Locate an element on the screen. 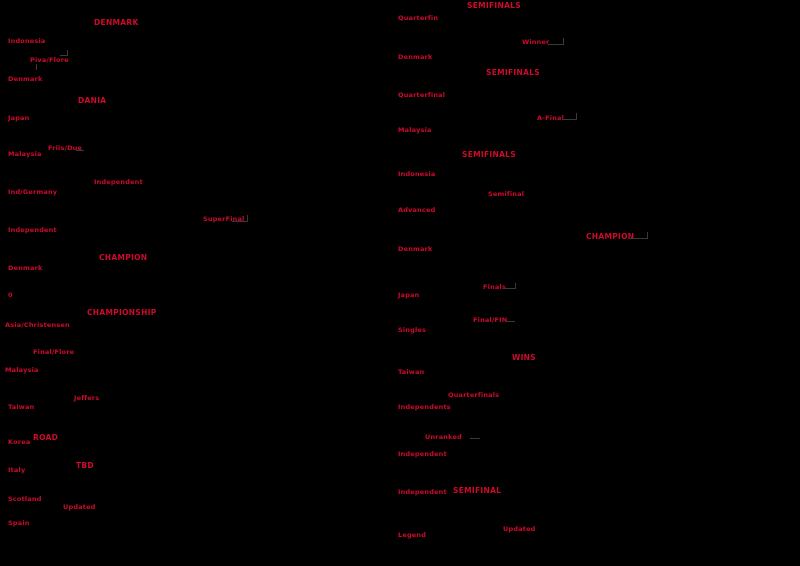 This screenshot has width=800, height=566. bracket-label: Legend is located at coordinates (412, 535).